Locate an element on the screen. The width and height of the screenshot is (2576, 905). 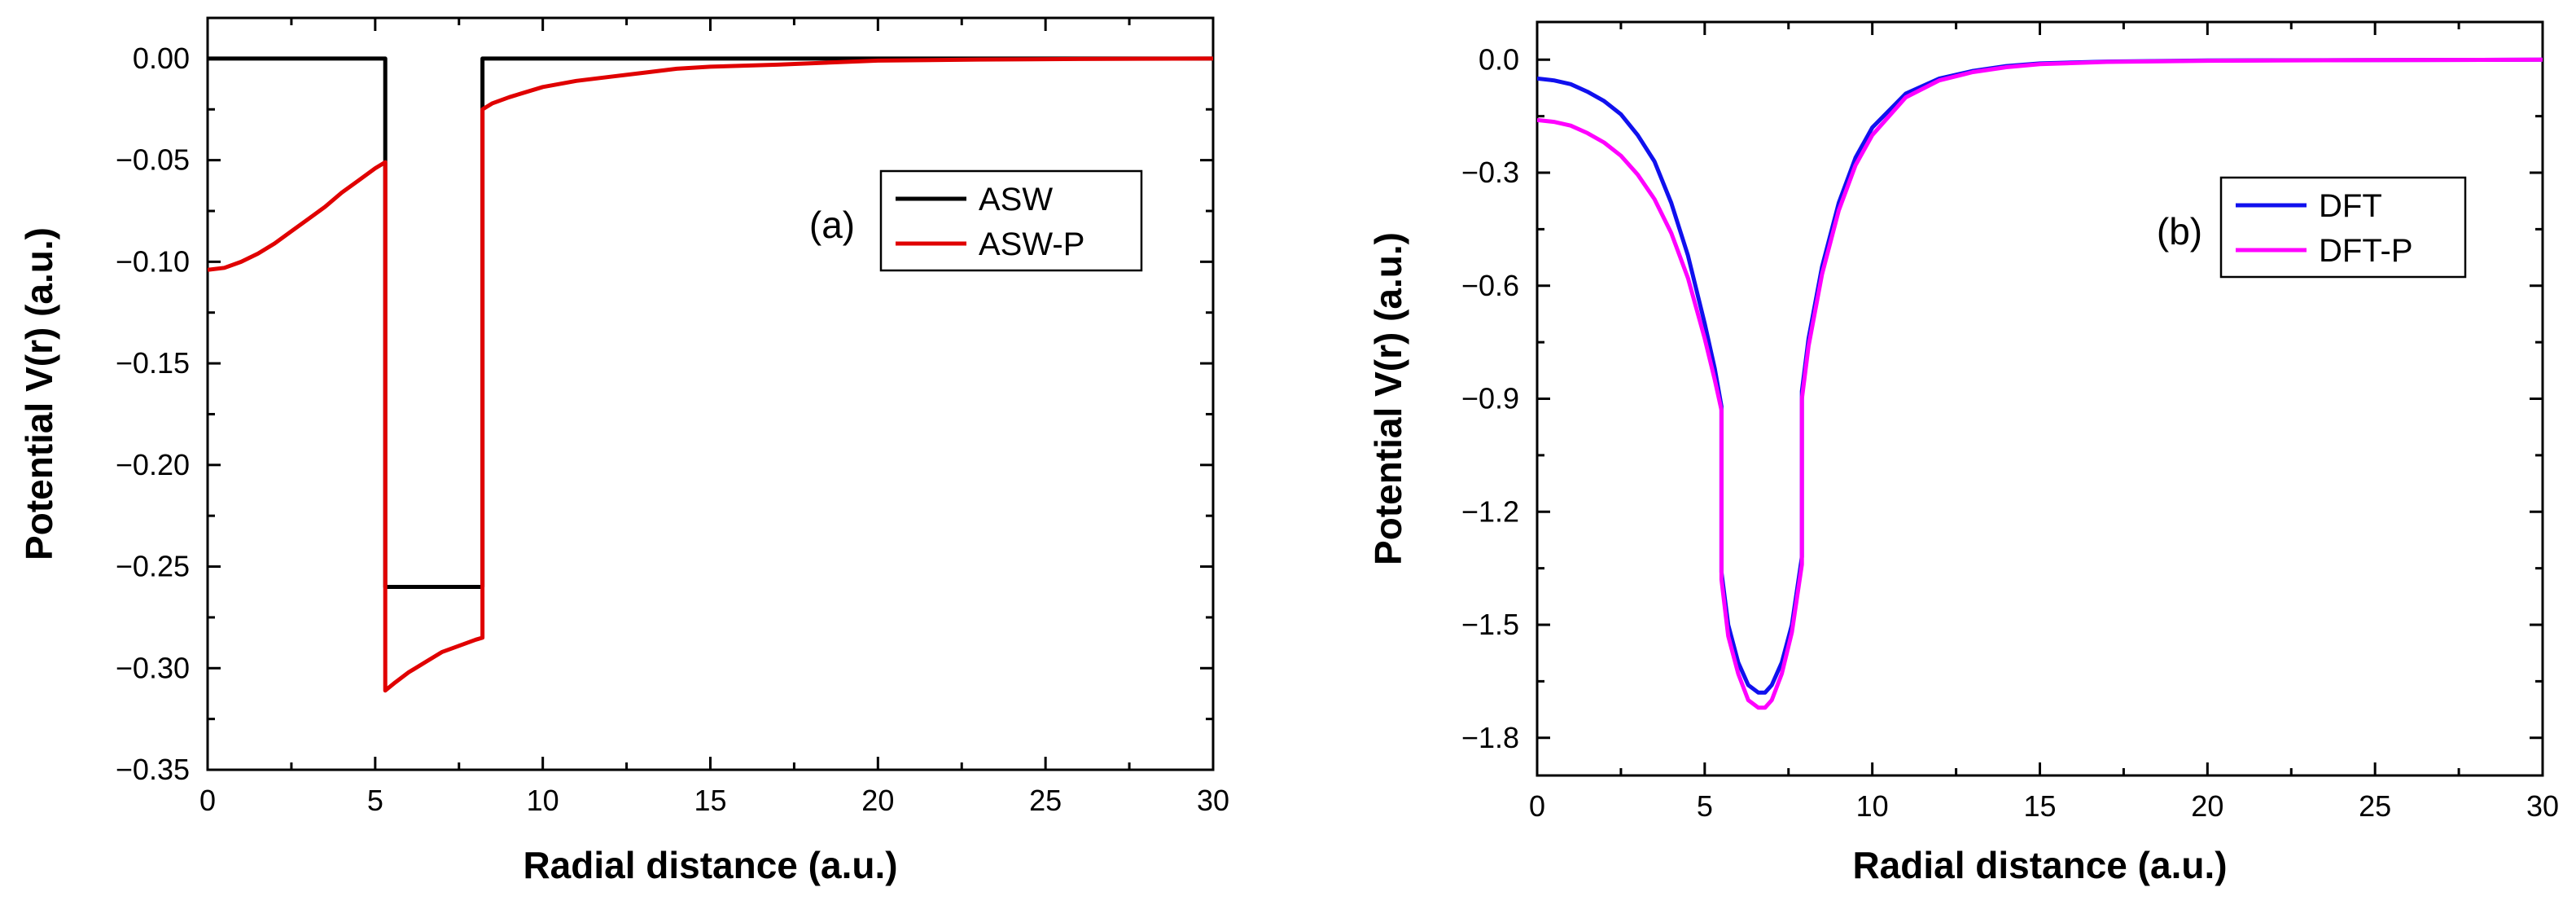
y-tick-label: −0.05 is located at coordinates (153, 160).